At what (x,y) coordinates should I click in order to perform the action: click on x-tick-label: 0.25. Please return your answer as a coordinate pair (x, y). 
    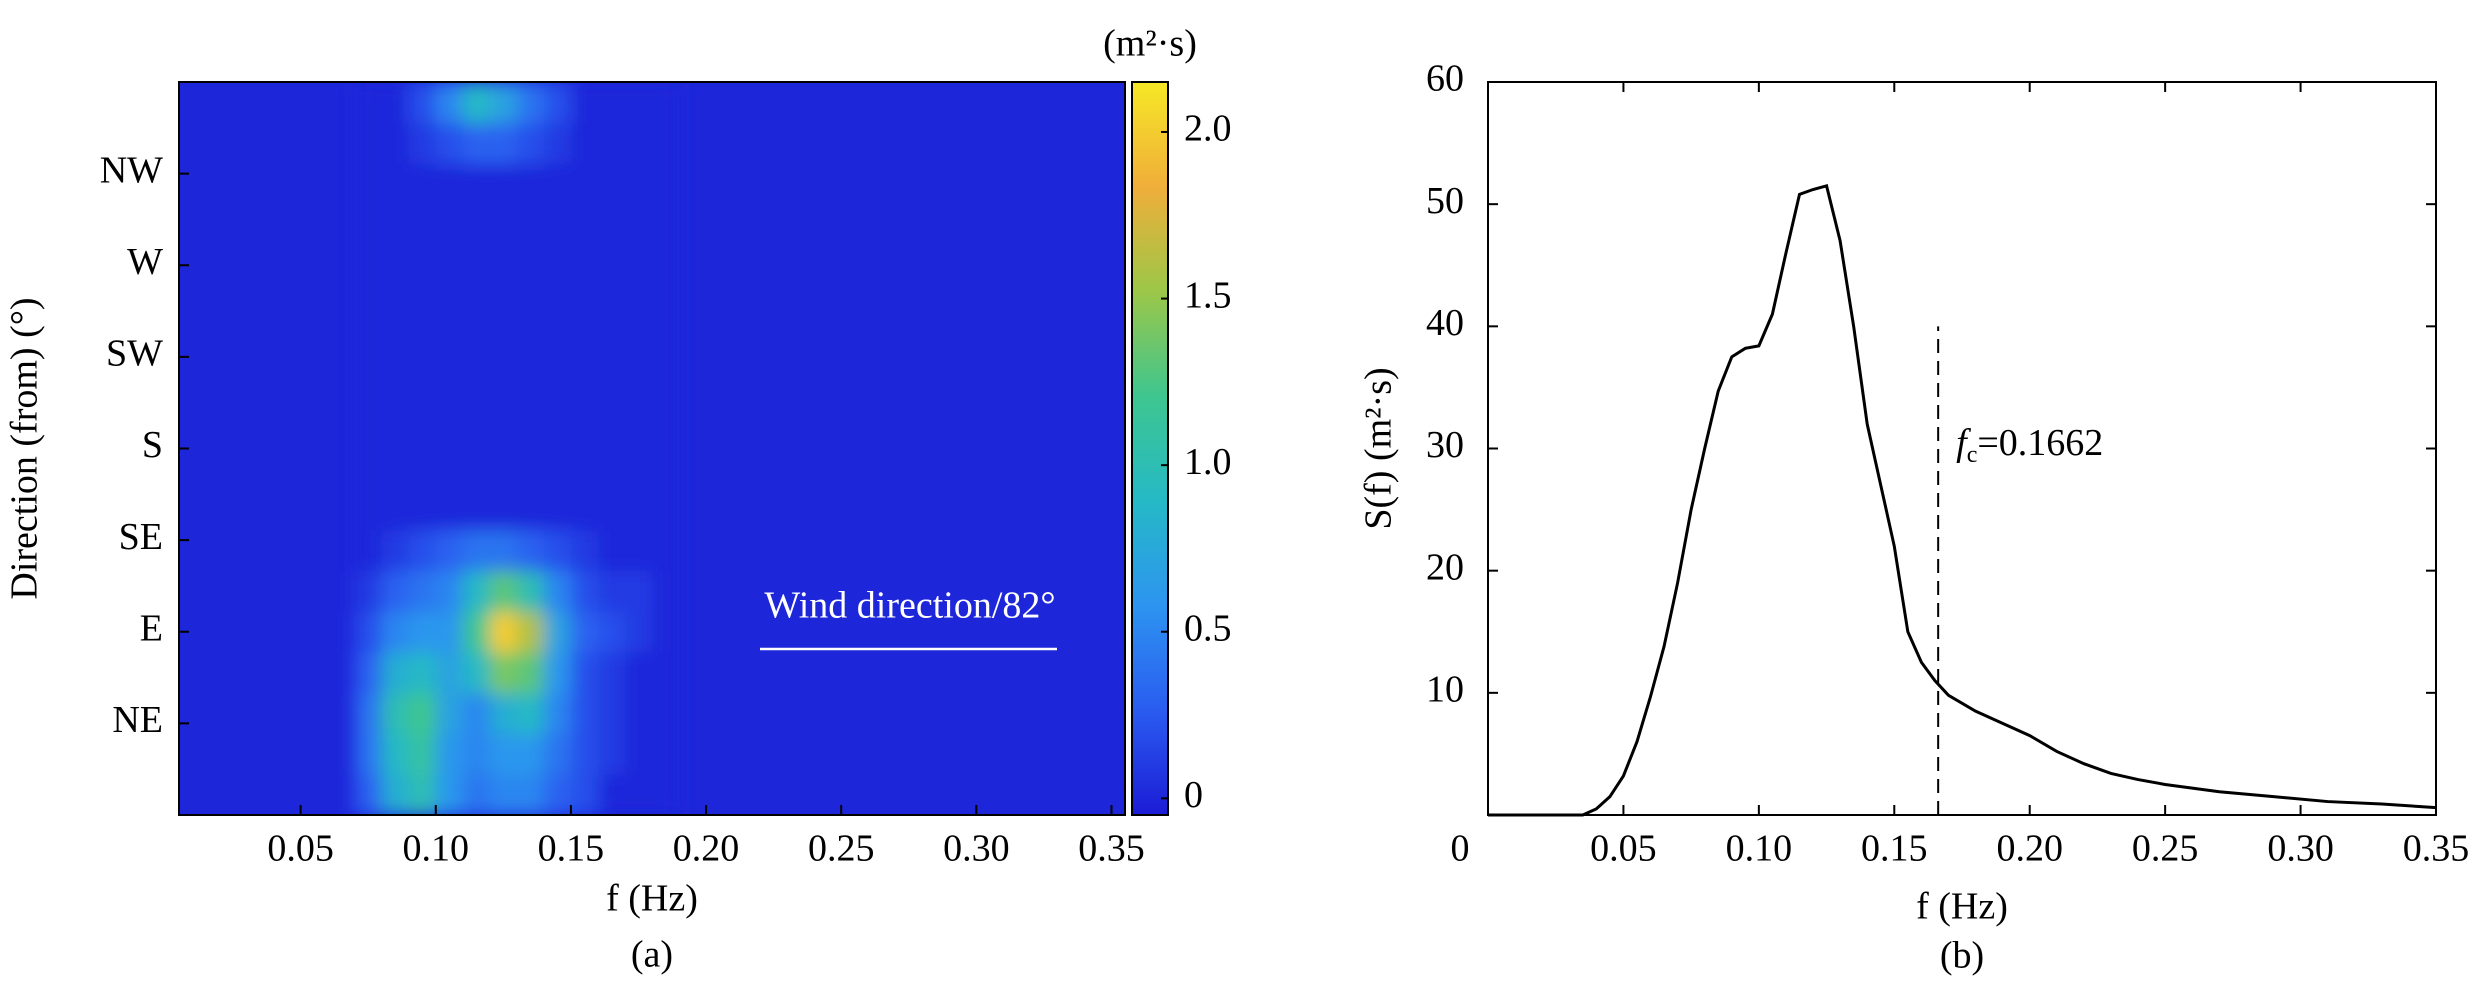
    Looking at the image, I should click on (841, 849).